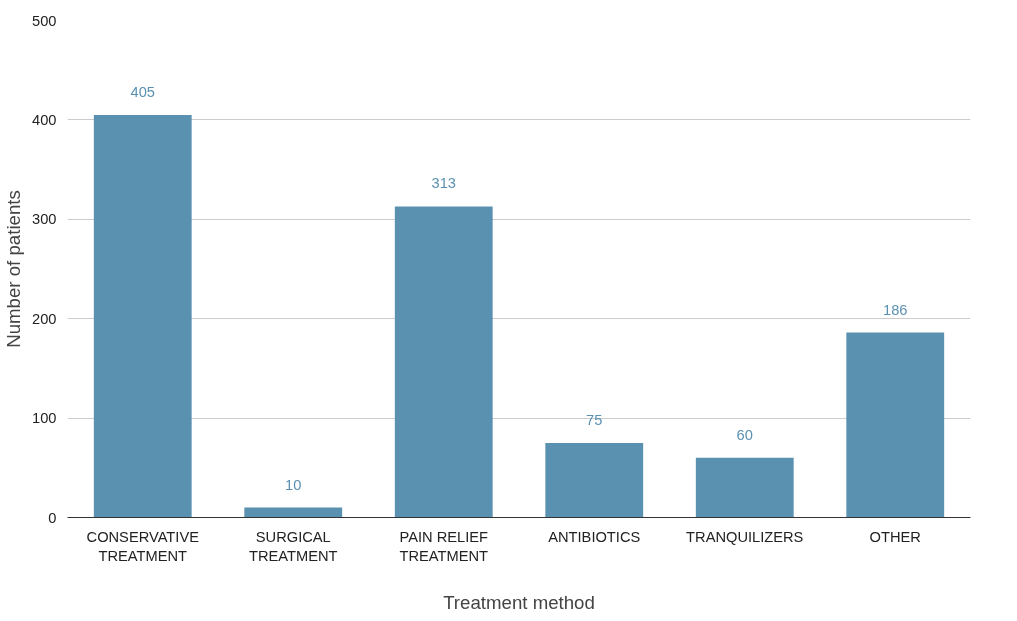  Describe the element at coordinates (745, 536) in the screenshot. I see `x-tick-label: TRANQUILIZERS` at that location.